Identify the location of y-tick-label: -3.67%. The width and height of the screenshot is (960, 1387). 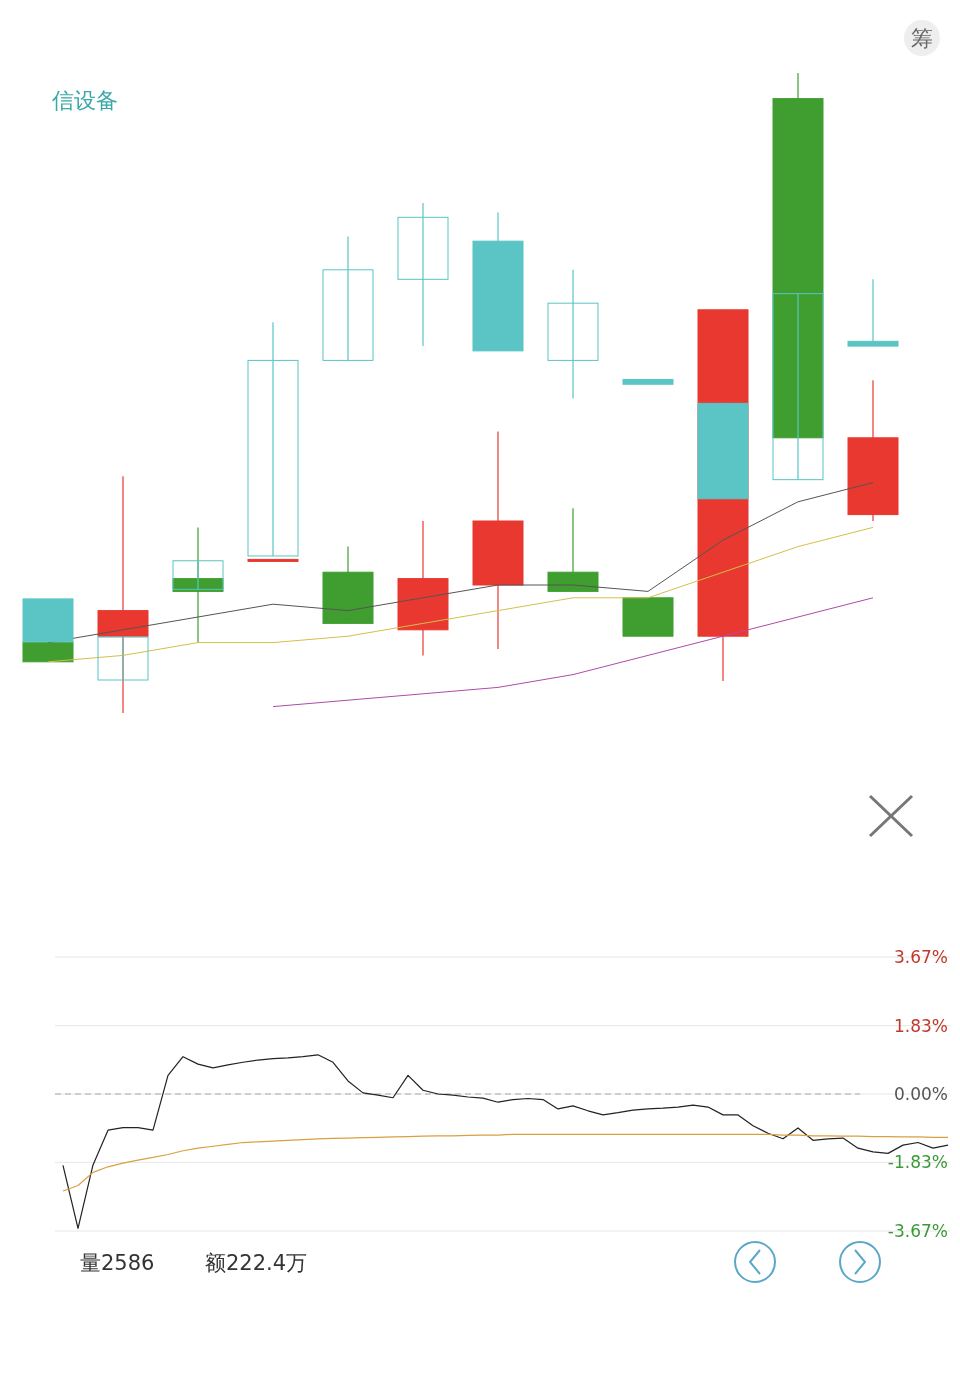
(917, 1231).